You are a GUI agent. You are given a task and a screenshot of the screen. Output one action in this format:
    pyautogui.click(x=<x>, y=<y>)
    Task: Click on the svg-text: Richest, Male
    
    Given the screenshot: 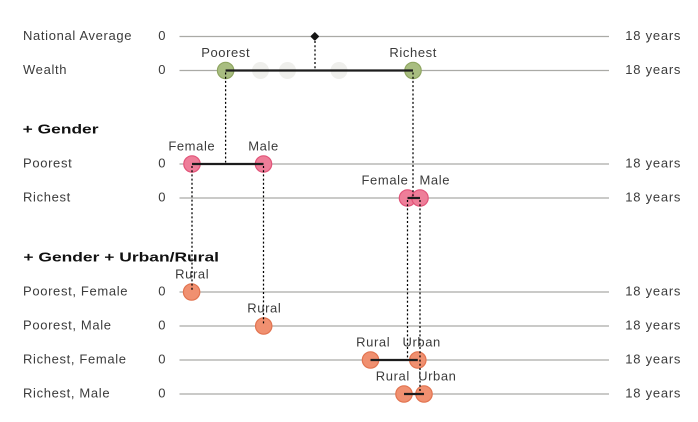 What is the action you would take?
    pyautogui.click(x=66, y=392)
    